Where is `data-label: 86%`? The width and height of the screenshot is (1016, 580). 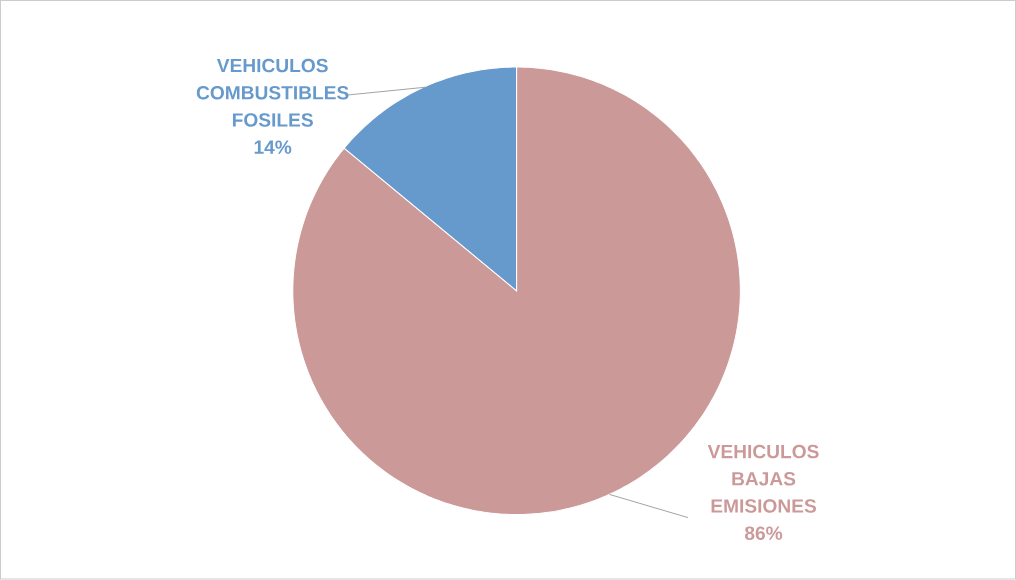 data-label: 86% is located at coordinates (763, 533).